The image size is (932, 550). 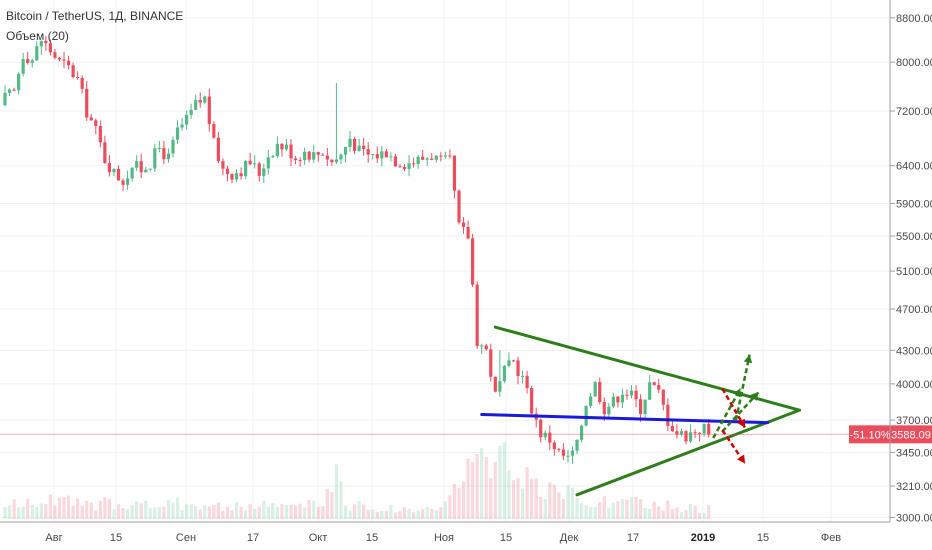 What do you see at coordinates (914, 237) in the screenshot?
I see `y-tick-label: 5500.00` at bounding box center [914, 237].